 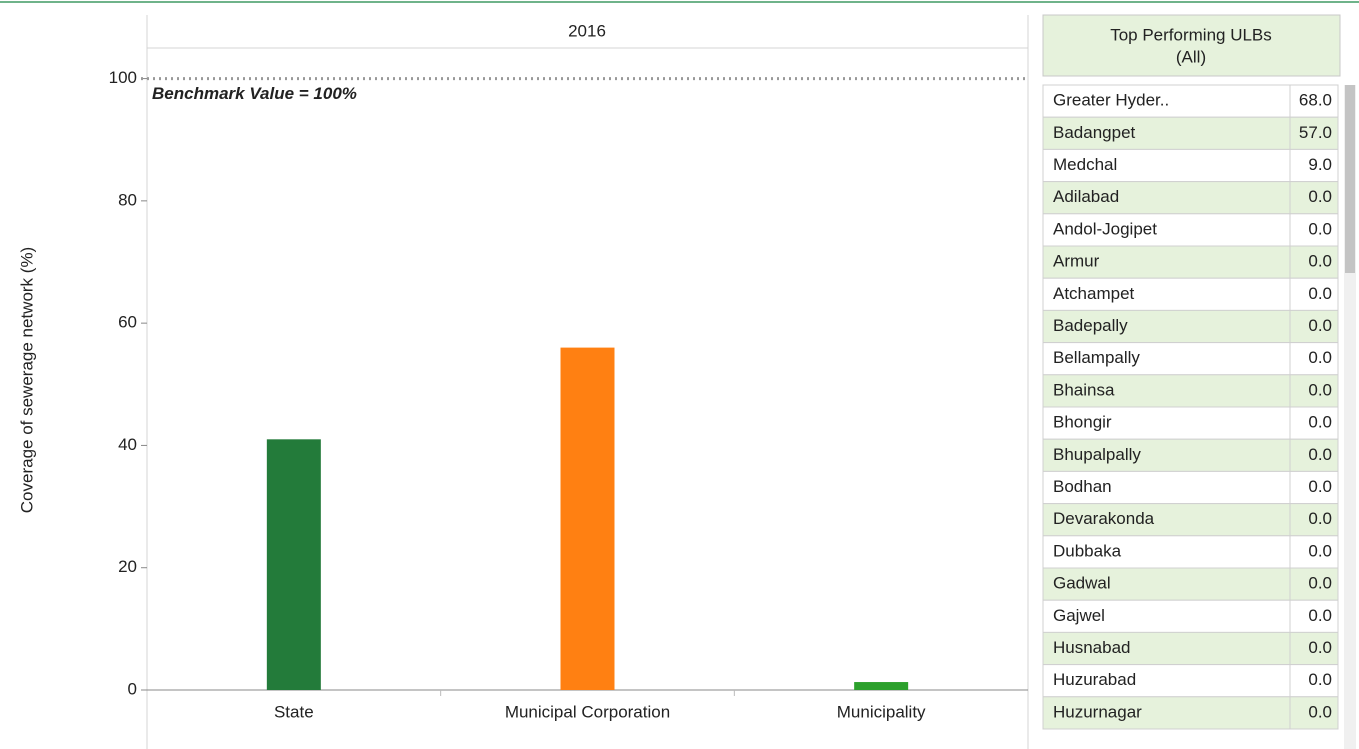 I want to click on benchmark-label: Benchmark Value = 100%, so click(x=254, y=93).